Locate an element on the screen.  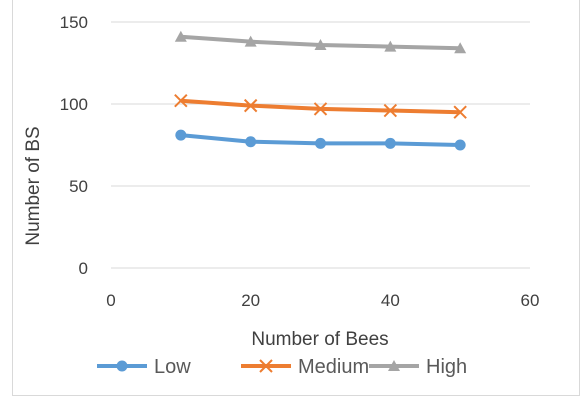
y-axis-ticks: 0 50 100 150 is located at coordinates (74, 145).